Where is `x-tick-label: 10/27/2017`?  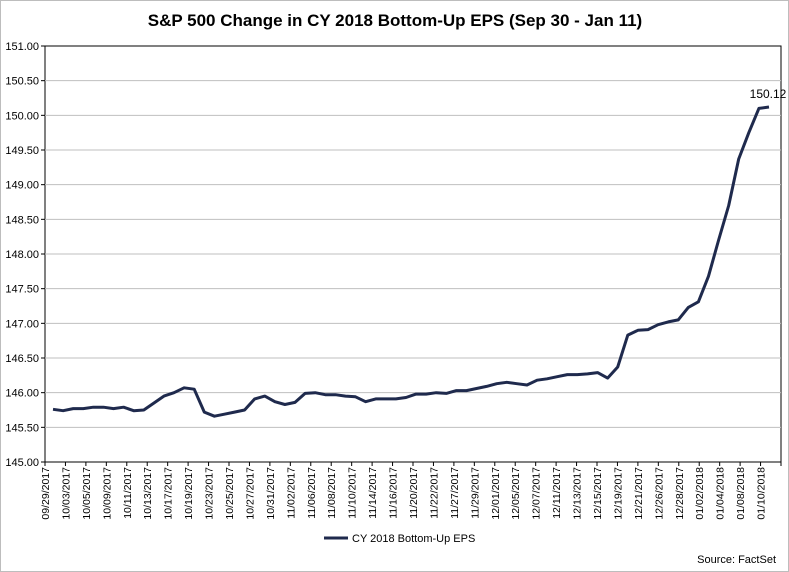 x-tick-label: 10/27/2017 is located at coordinates (250, 493).